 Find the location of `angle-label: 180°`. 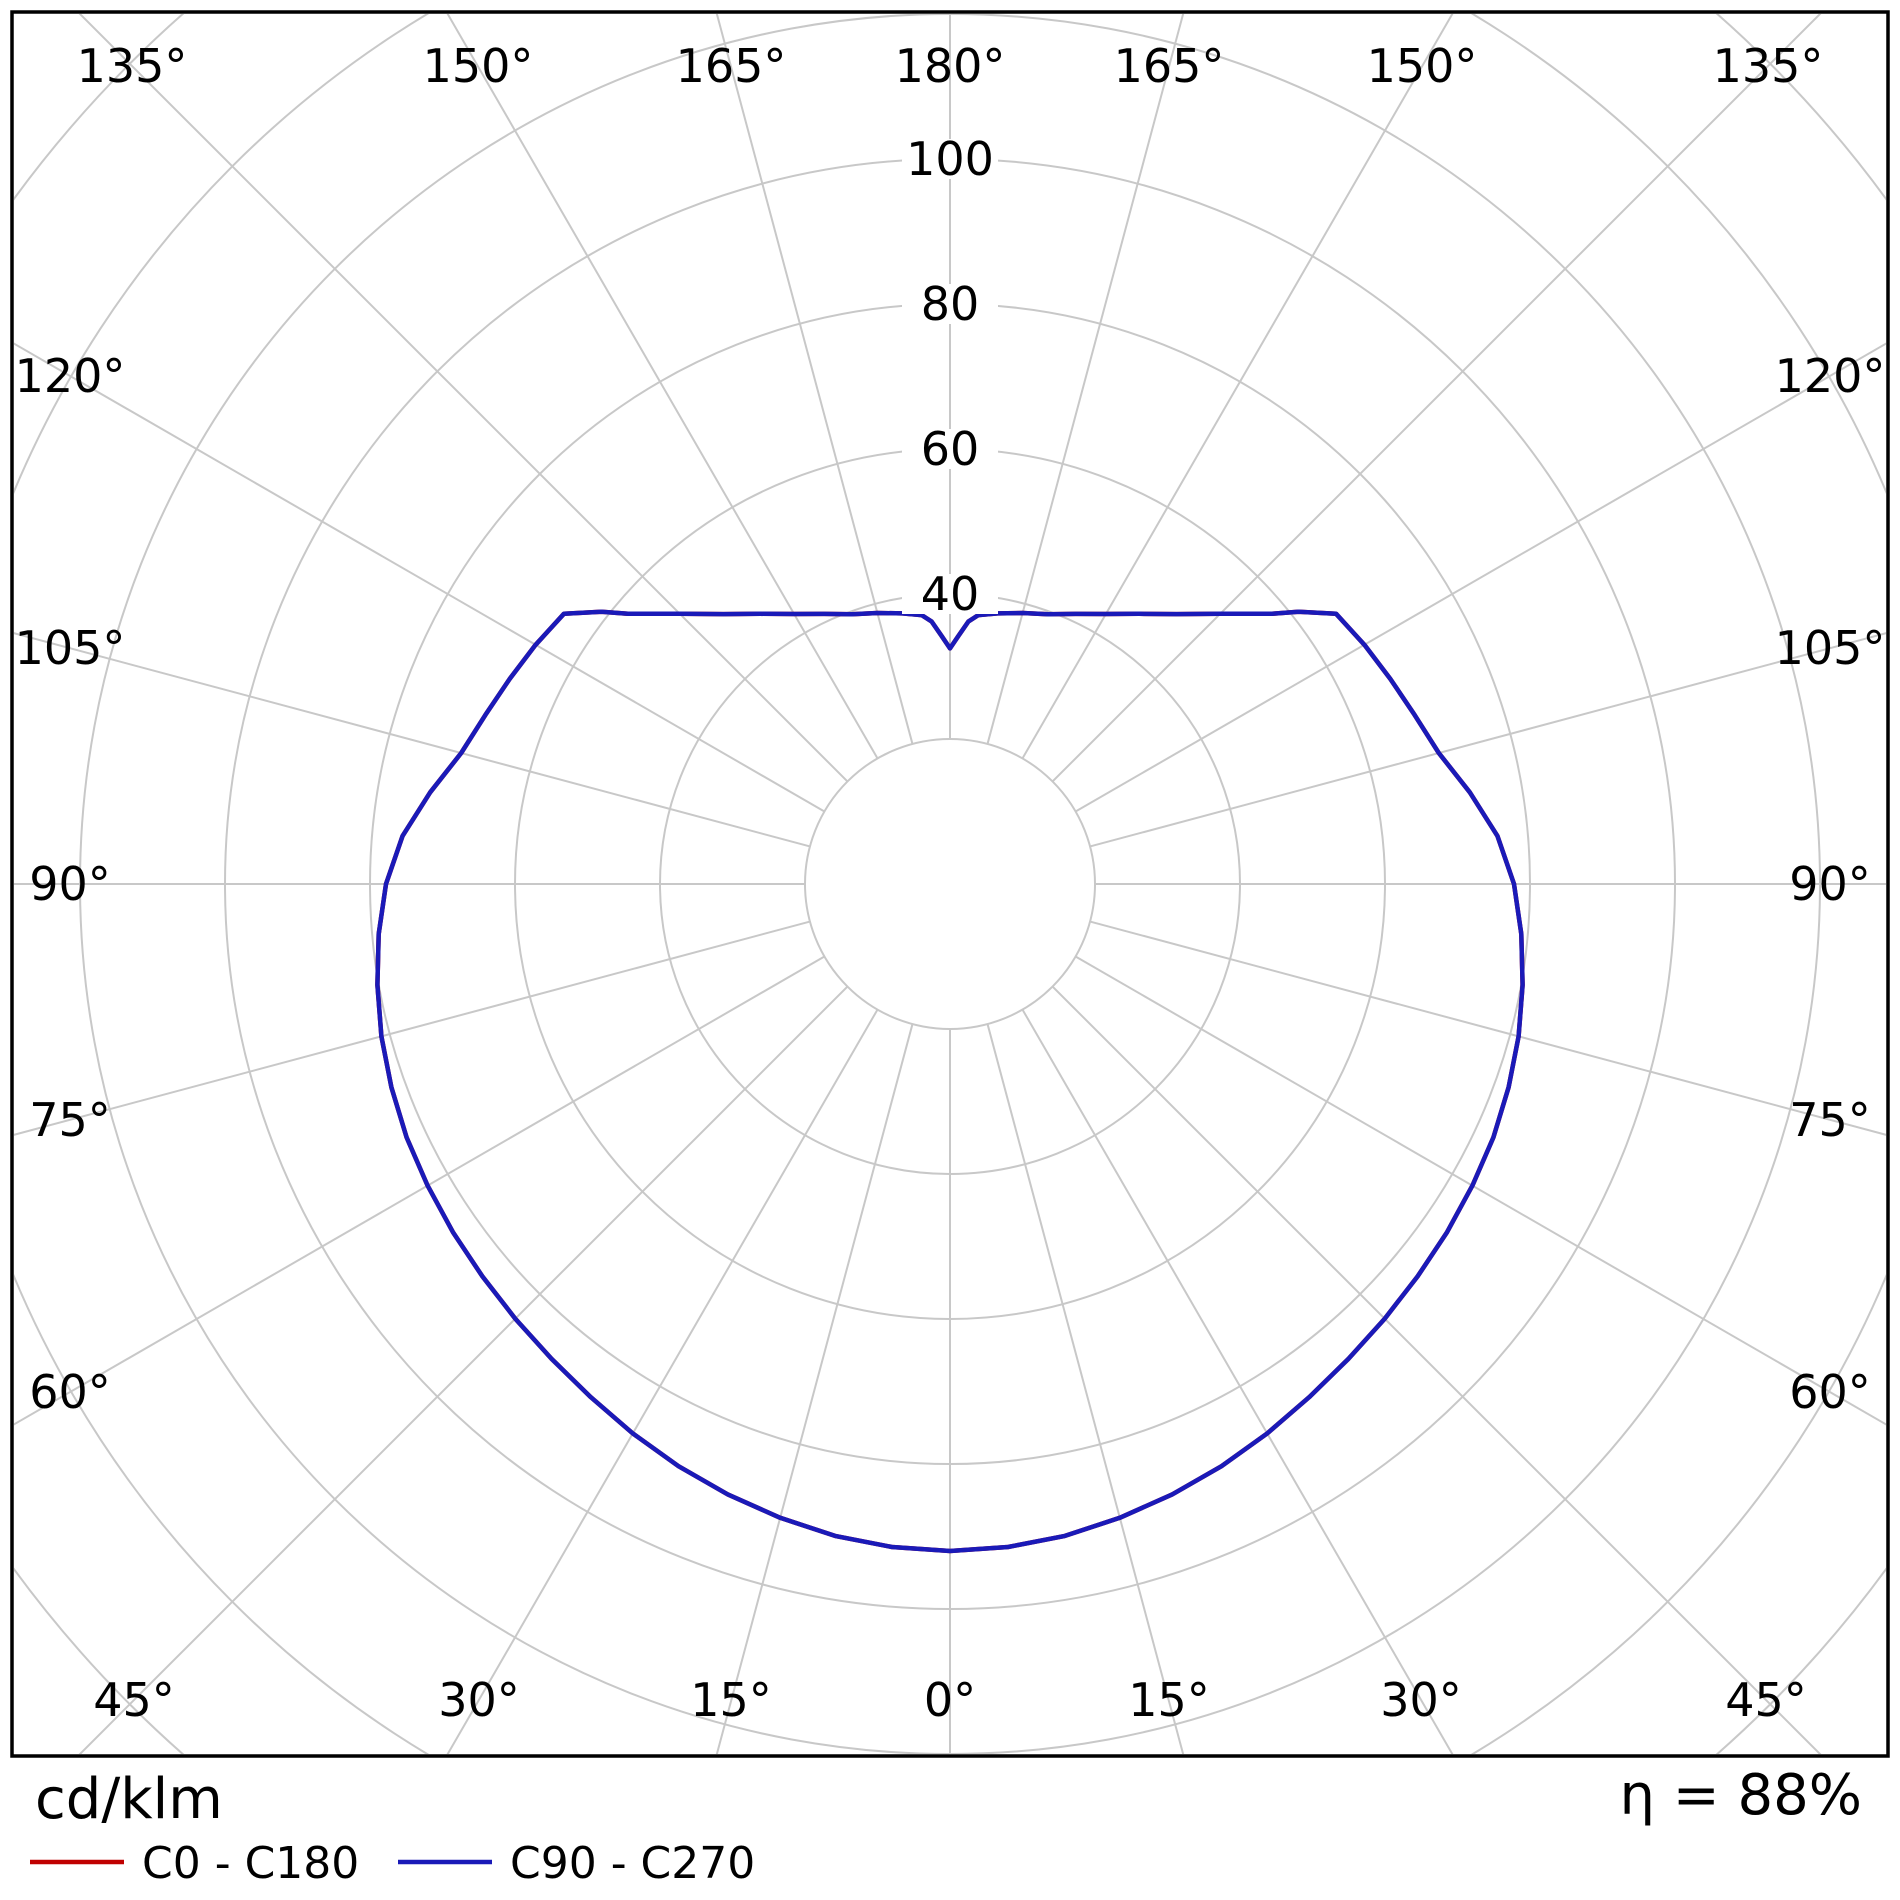

angle-label: 180° is located at coordinates (950, 66).